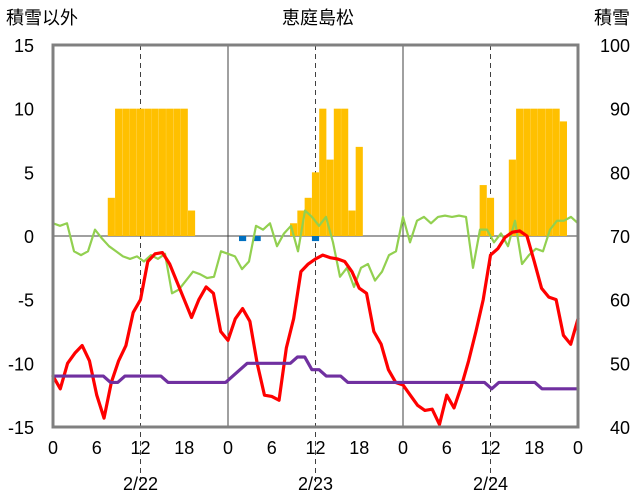  Describe the element at coordinates (140, 484) in the screenshot. I see `date-label: 2/22` at that location.